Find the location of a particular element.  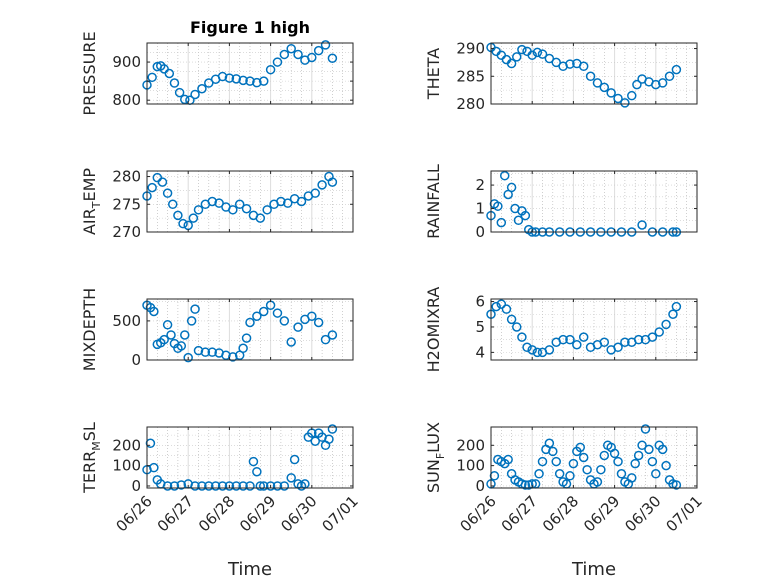

subplot-theta: 280 285 290 THETA is located at coordinates (561, 76).